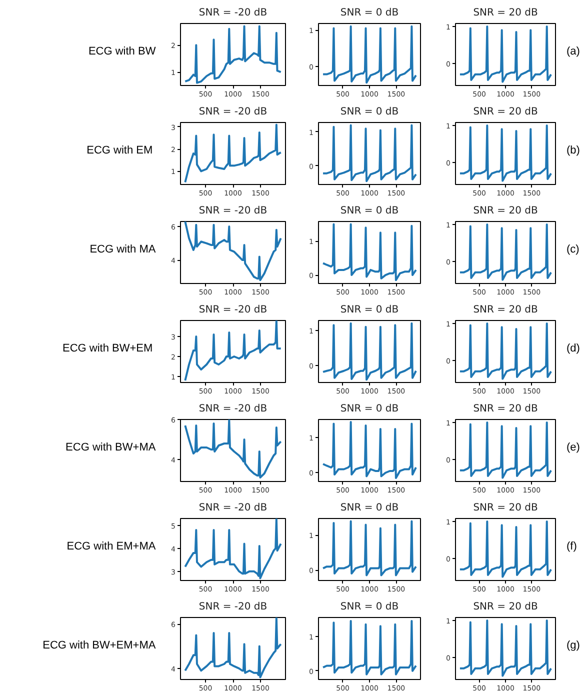  What do you see at coordinates (107, 348) in the screenshot?
I see `text: ECG with BW+EM` at bounding box center [107, 348].